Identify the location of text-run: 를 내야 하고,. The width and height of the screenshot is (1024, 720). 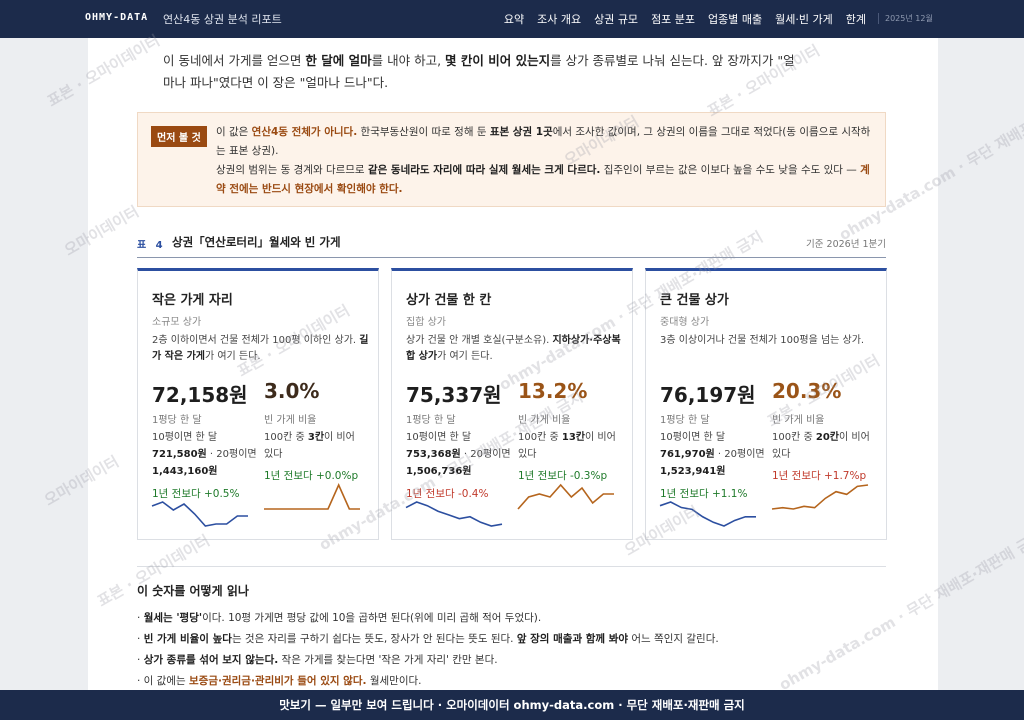
(408, 60).